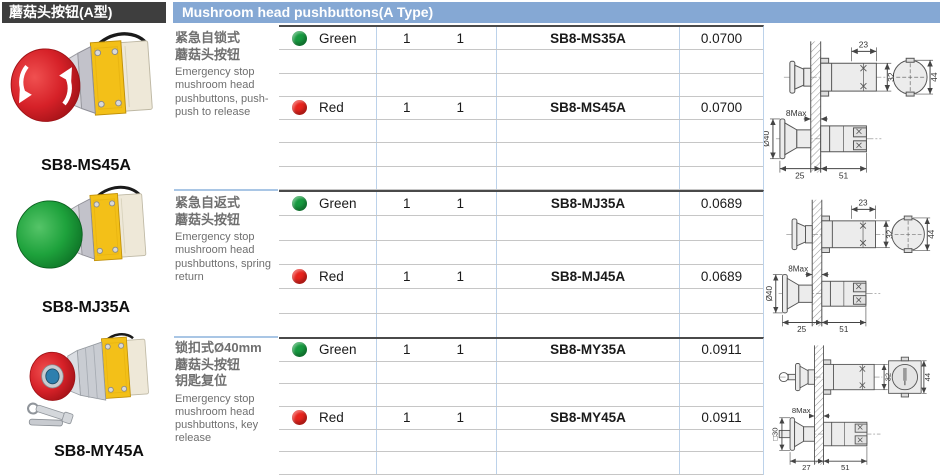 This screenshot has width=940, height=475. Describe the element at coordinates (588, 277) in the screenshot. I see `model-number: SB8-MJ45A` at that location.